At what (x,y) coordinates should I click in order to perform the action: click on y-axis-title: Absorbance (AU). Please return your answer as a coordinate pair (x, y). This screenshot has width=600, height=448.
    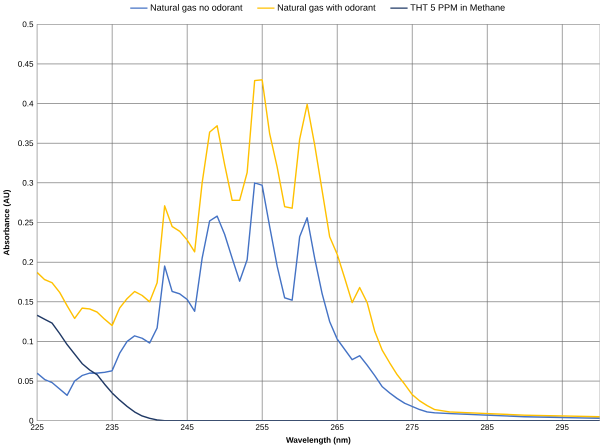
    Looking at the image, I should click on (7, 223).